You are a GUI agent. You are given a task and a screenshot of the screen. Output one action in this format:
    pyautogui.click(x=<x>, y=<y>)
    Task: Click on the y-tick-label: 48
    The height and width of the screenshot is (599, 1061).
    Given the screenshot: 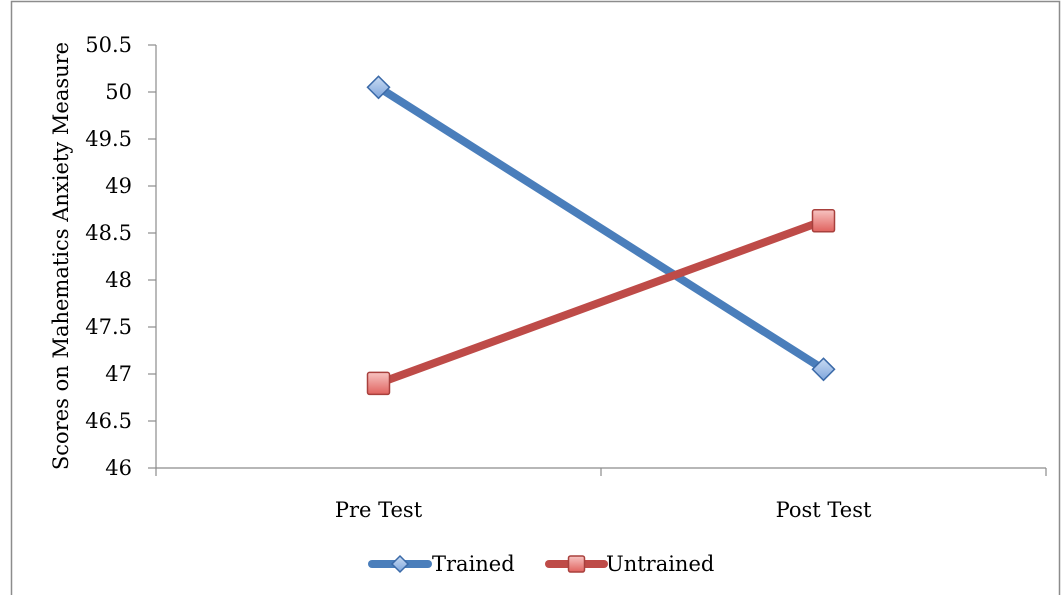 What is the action you would take?
    pyautogui.click(x=118, y=280)
    